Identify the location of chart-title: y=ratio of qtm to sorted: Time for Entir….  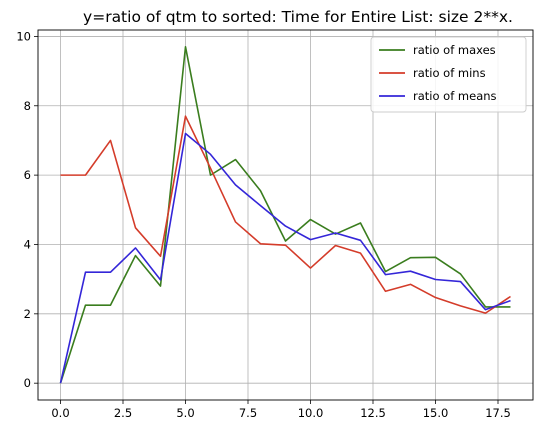
(298, 17).